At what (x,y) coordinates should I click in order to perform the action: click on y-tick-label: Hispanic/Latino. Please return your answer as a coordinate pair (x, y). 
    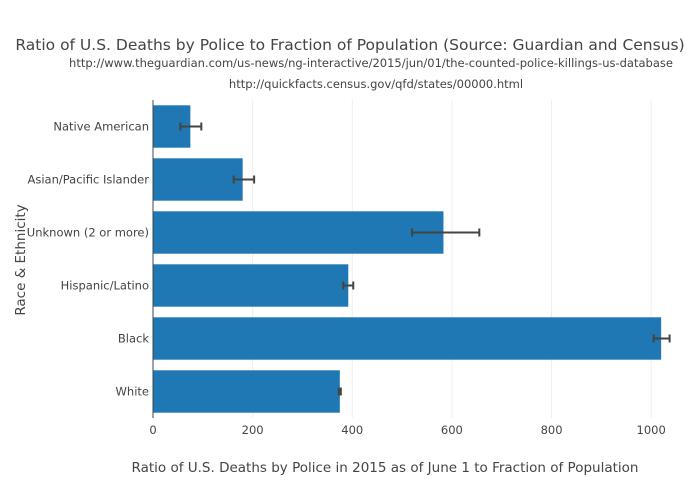
    Looking at the image, I should click on (105, 286).